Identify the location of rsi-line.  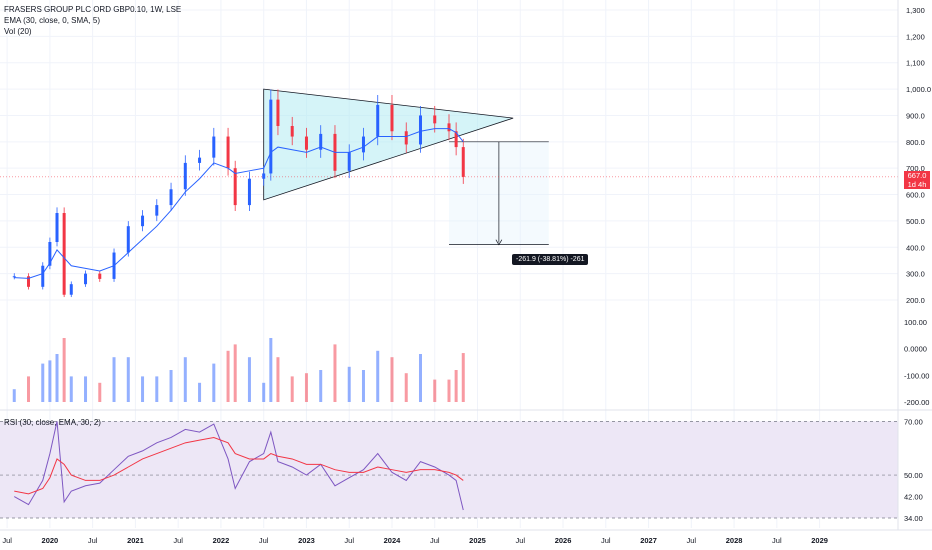
(239, 466).